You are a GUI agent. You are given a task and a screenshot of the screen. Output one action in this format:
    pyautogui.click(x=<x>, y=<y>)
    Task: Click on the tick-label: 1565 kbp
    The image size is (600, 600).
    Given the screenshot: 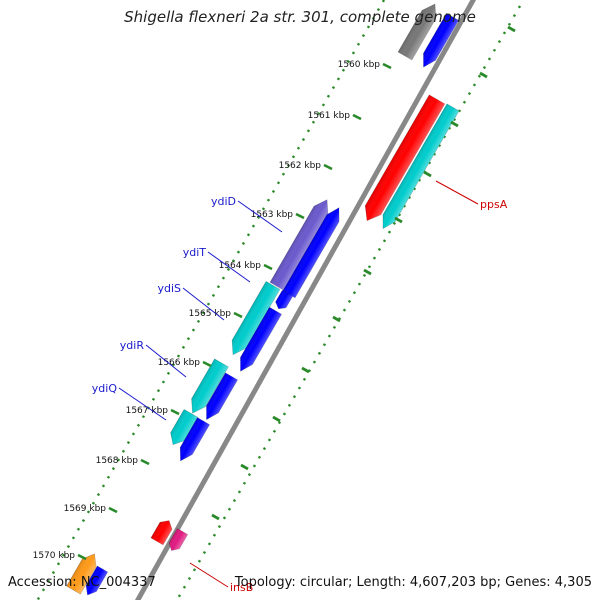 What is the action you would take?
    pyautogui.click(x=210, y=314)
    